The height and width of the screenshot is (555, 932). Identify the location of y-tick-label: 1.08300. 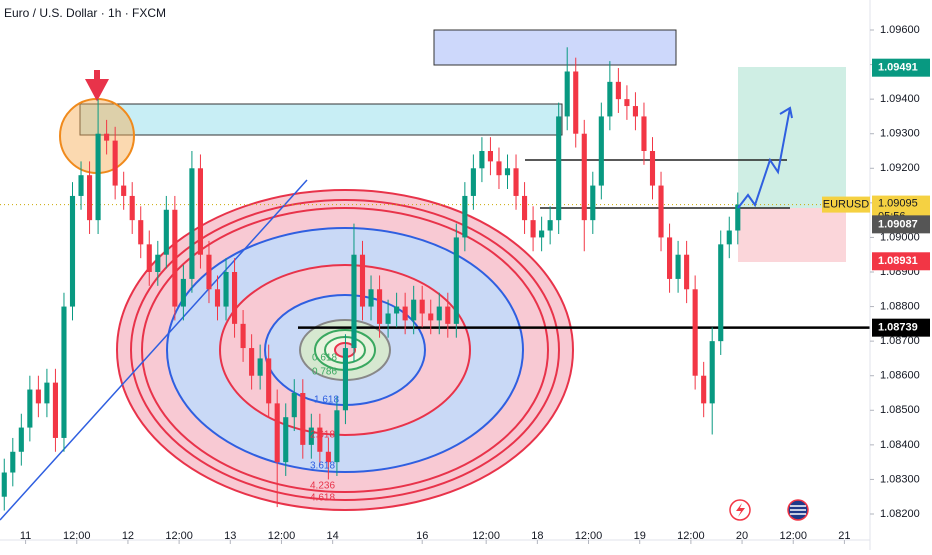
(900, 479).